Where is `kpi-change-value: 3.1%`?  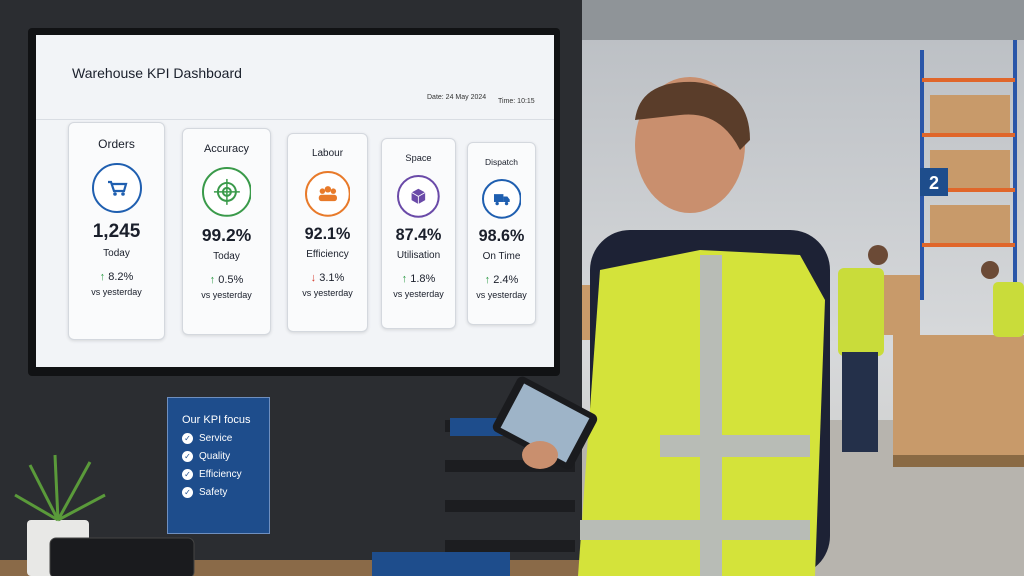
kpi-change-value: 3.1% is located at coordinates (330, 277).